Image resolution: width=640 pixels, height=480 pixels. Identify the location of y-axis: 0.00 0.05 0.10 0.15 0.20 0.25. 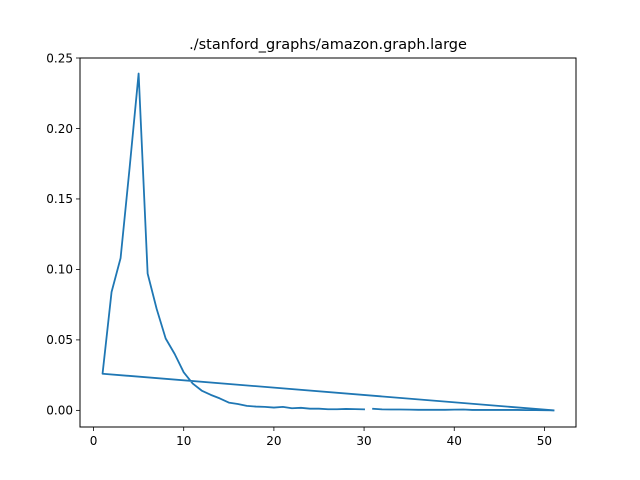
(63, 234).